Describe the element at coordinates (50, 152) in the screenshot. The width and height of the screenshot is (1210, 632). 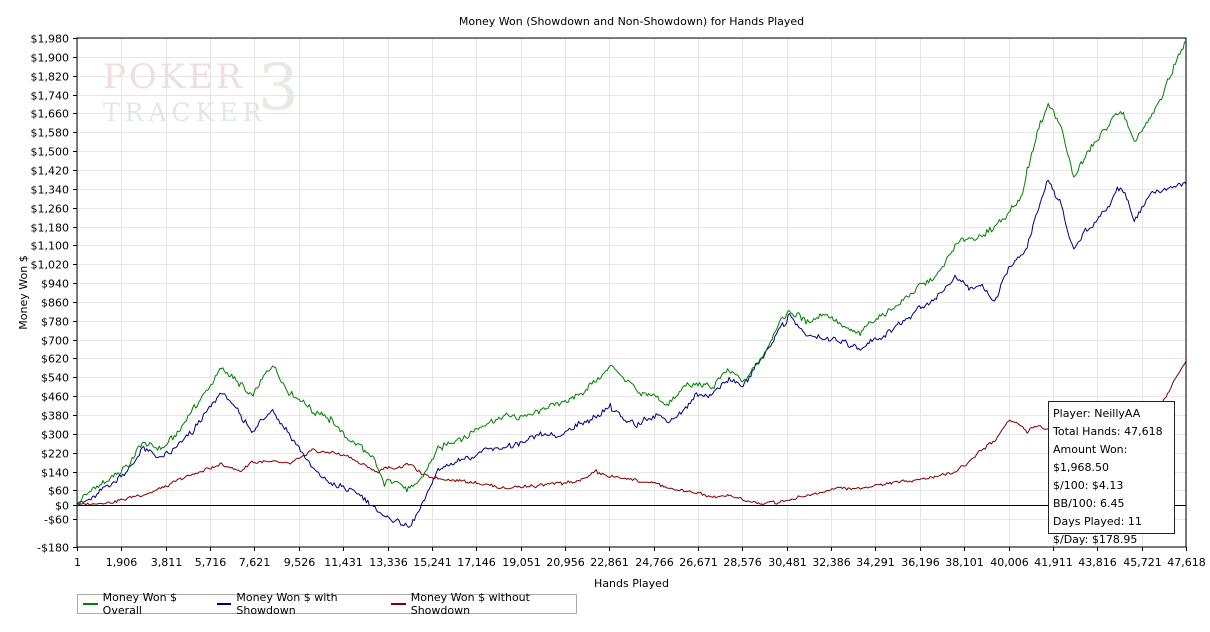
I see `y-tick-label: $1,500` at that location.